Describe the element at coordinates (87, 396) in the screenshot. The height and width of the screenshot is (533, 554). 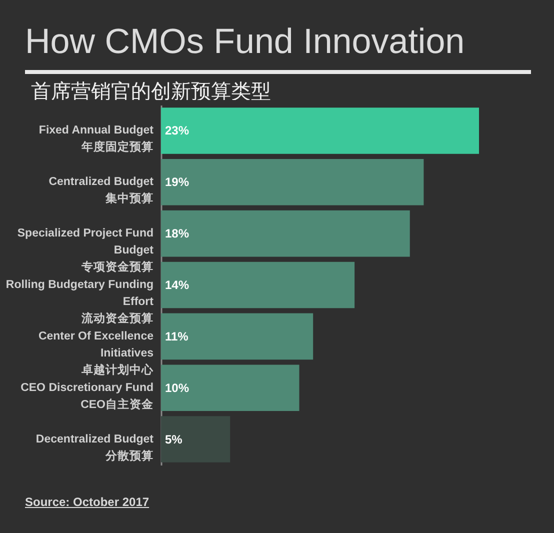
I see `y-tick-label: CEO Discretionary Fund CEO自主资金` at that location.